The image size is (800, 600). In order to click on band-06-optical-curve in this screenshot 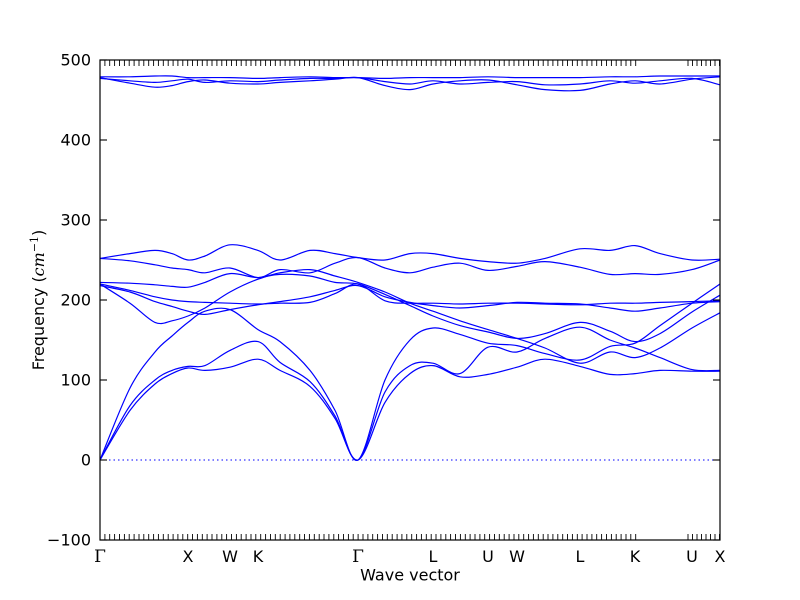, I will do `click(410, 316)`.